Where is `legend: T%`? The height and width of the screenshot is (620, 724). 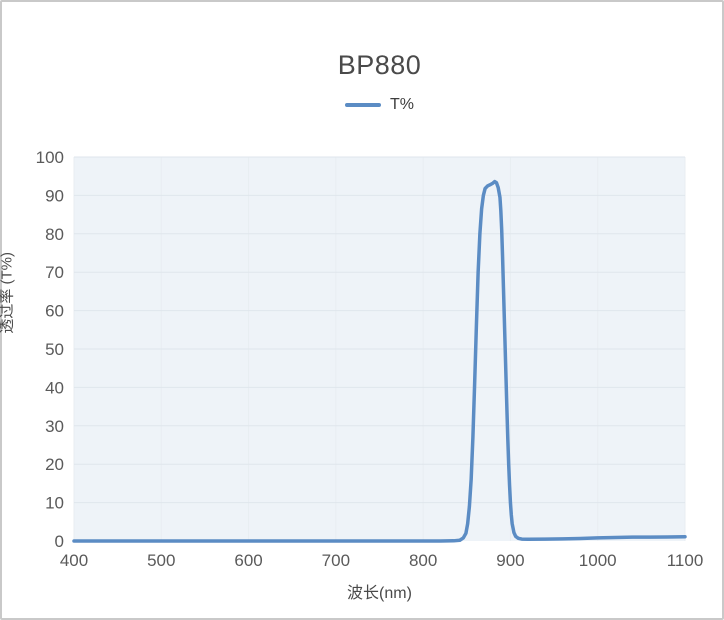 legend: T% is located at coordinates (379, 105).